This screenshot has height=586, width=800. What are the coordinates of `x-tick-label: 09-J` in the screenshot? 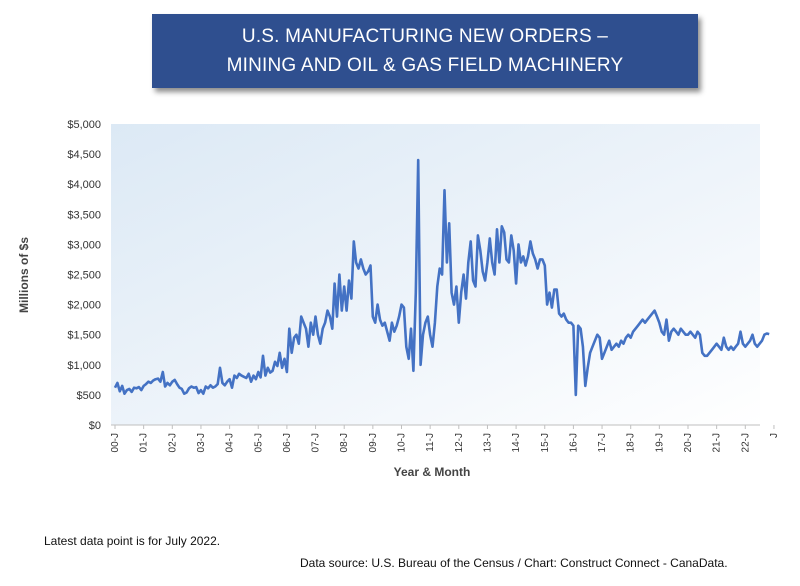 It's located at (373, 442).